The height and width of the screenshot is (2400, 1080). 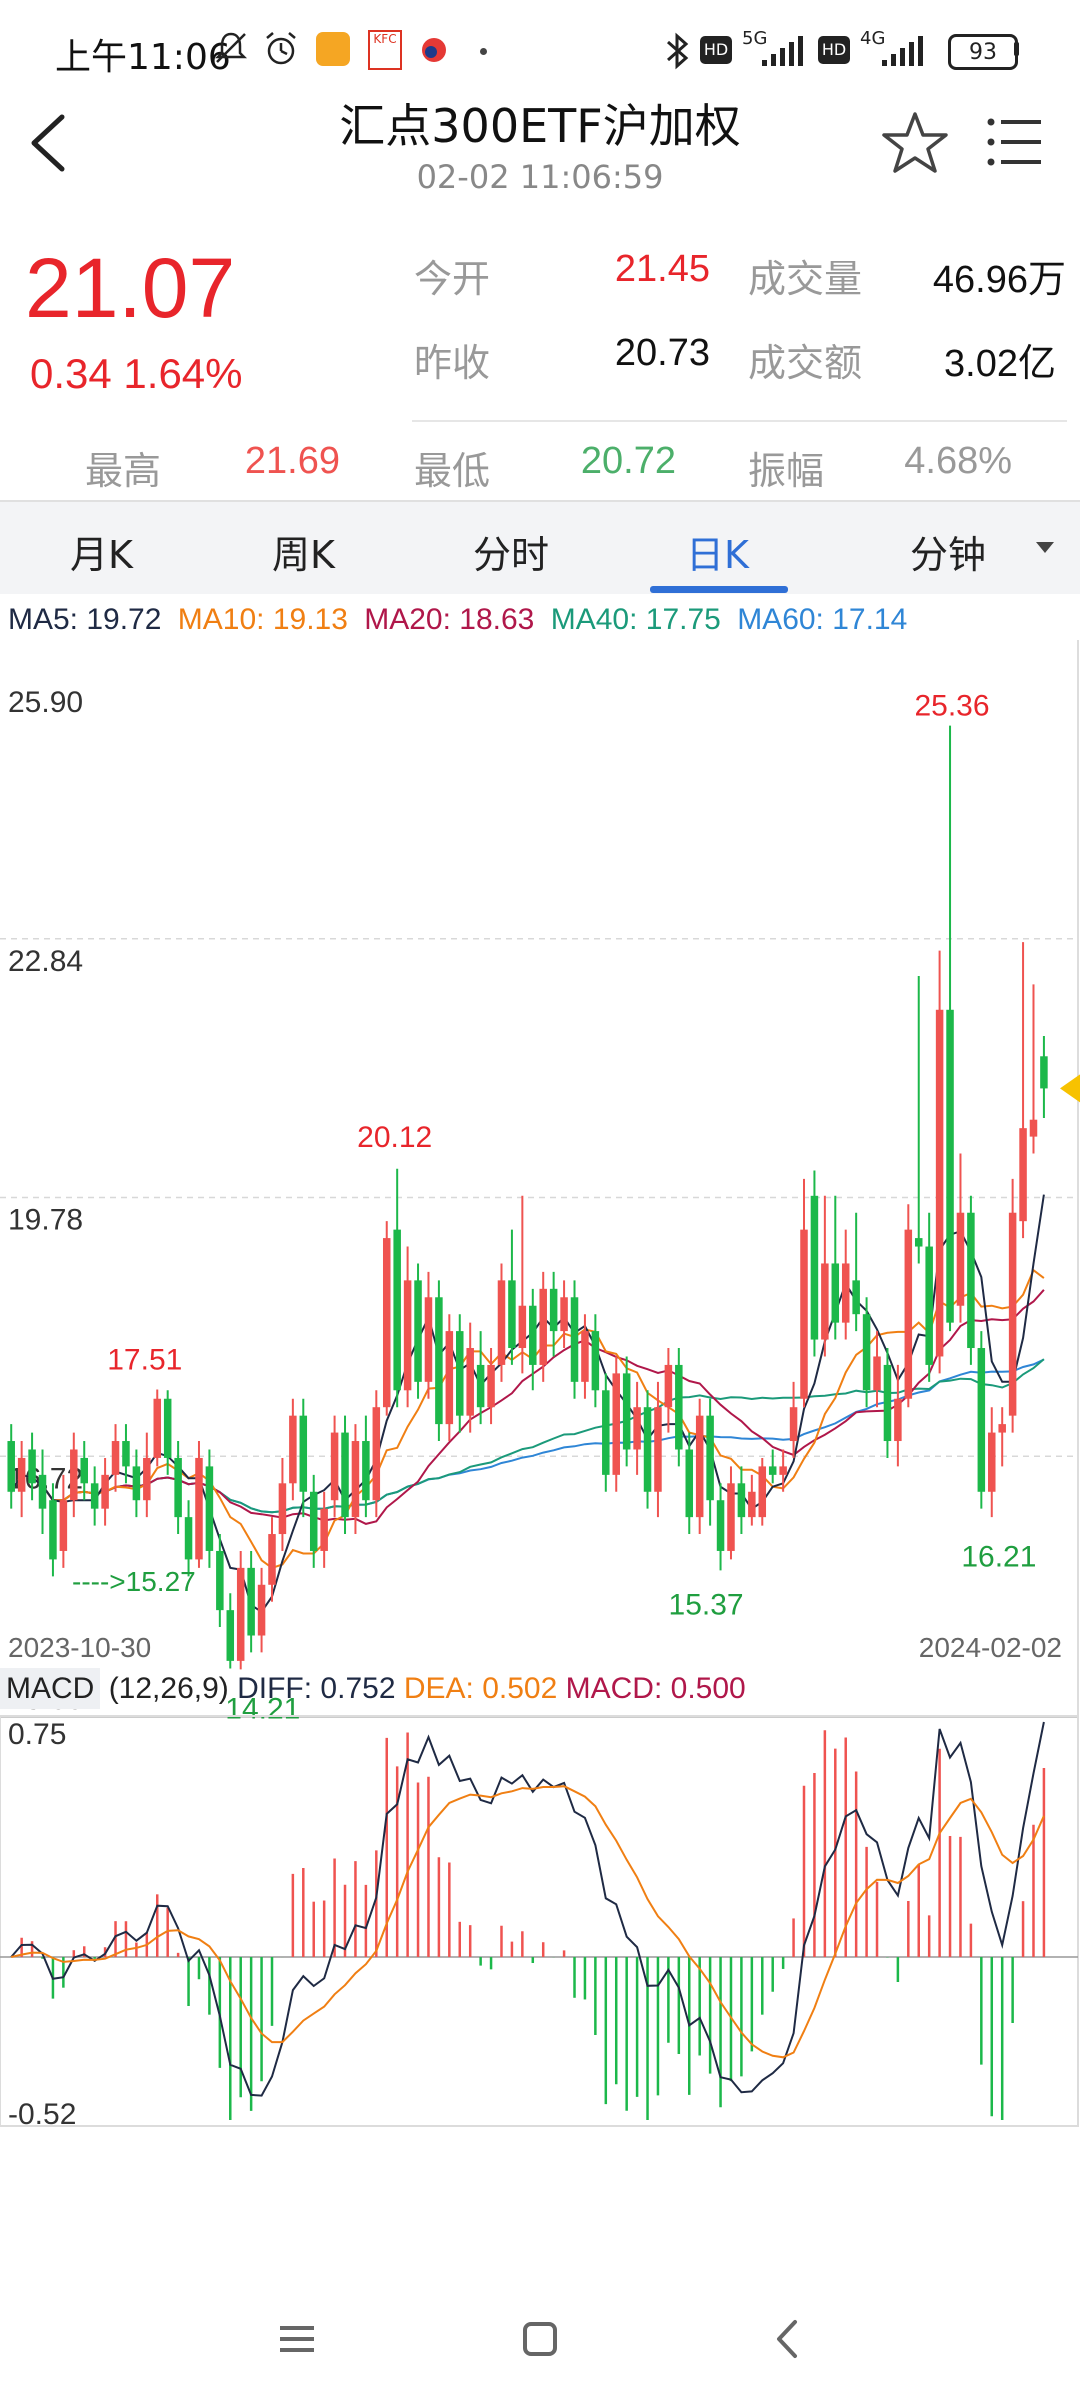 I want to click on signal-5g-icon, so click(x=782, y=51).